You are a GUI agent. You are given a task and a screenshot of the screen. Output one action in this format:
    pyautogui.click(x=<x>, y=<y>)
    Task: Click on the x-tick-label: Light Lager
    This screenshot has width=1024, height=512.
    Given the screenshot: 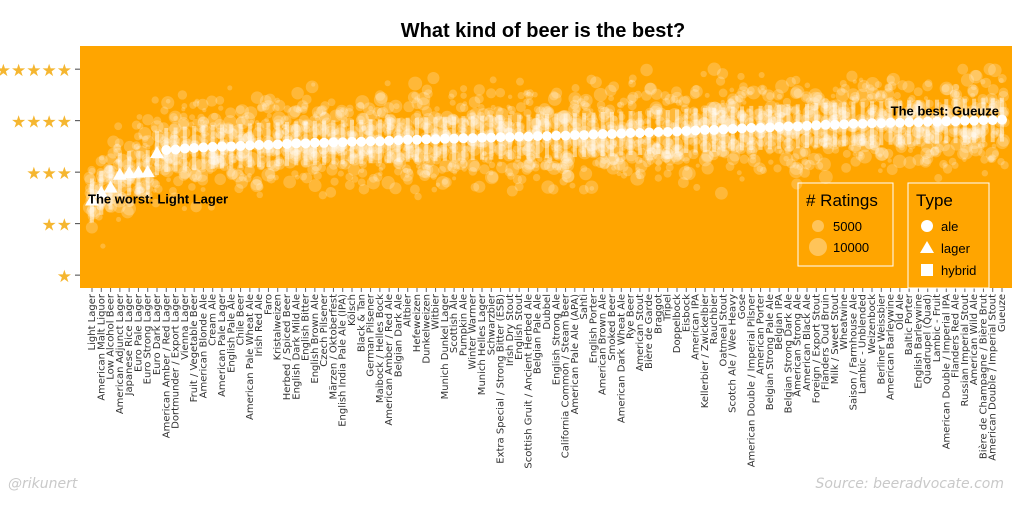 What is the action you would take?
    pyautogui.click(x=92, y=321)
    